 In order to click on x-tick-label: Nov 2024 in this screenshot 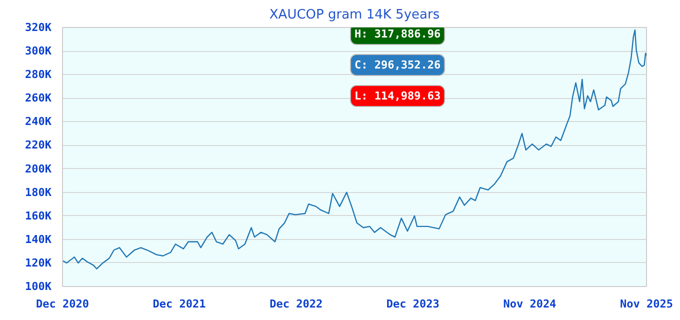, I will do `click(530, 304)`.